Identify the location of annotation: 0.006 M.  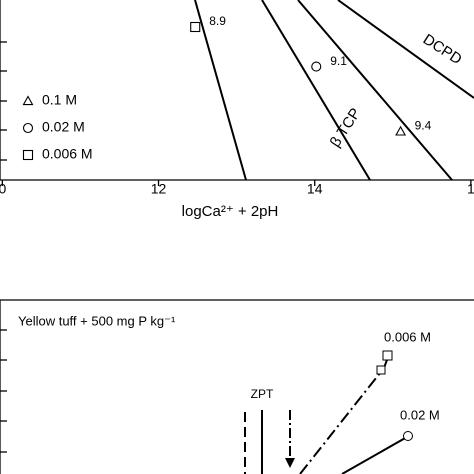
(407, 336).